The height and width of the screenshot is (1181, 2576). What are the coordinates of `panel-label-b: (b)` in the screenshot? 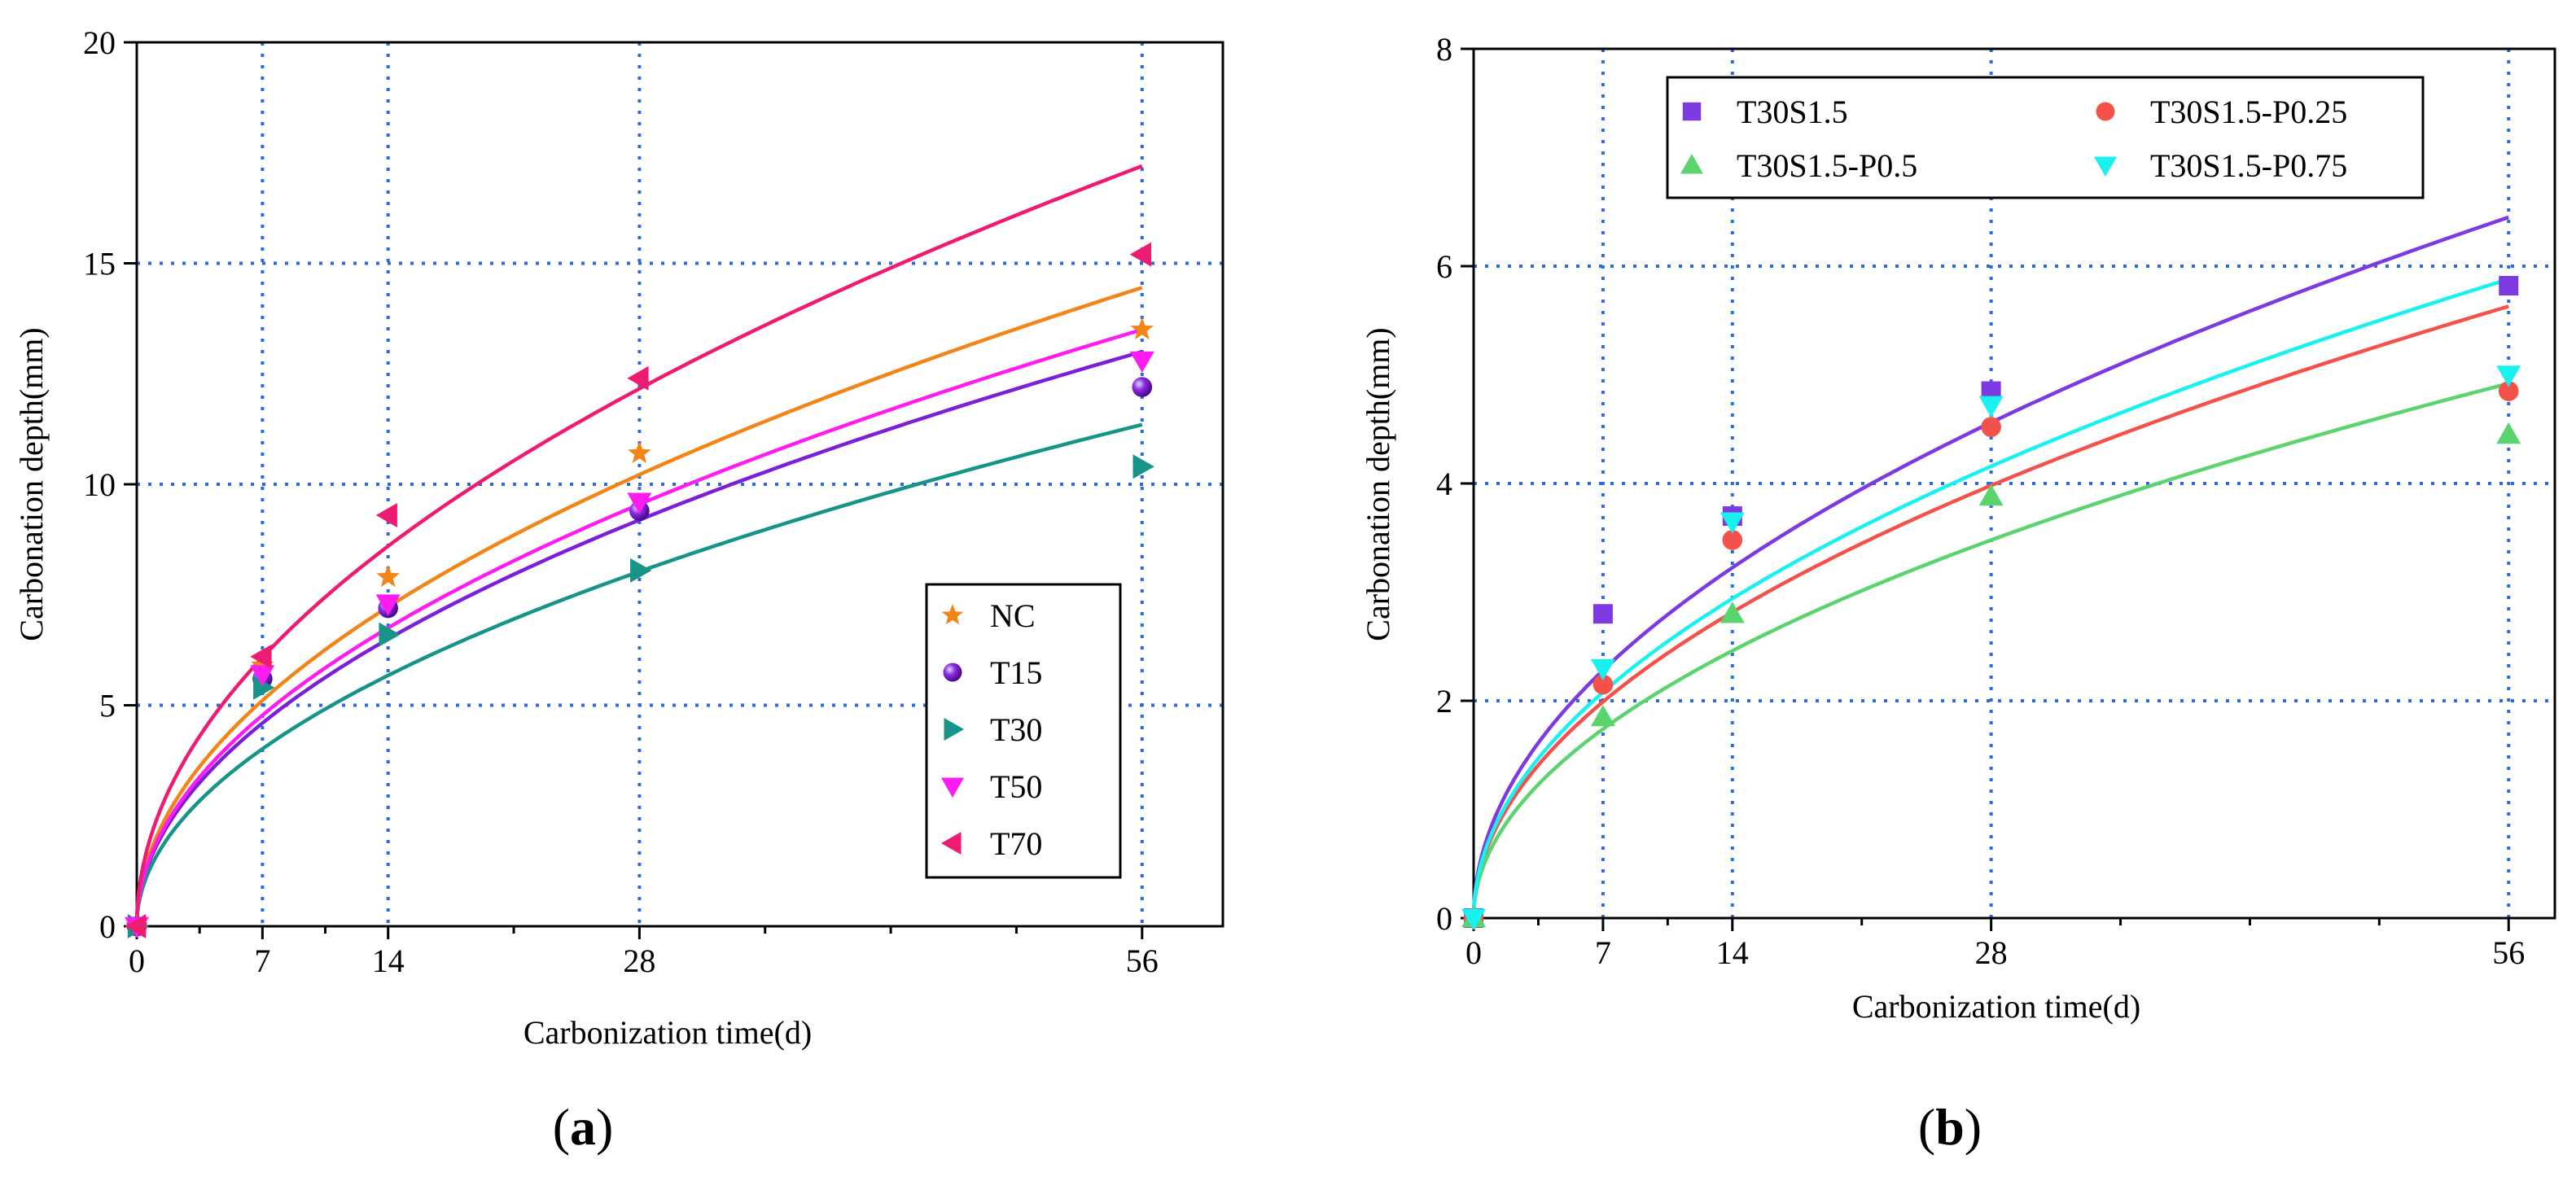 It's located at (1950, 1127).